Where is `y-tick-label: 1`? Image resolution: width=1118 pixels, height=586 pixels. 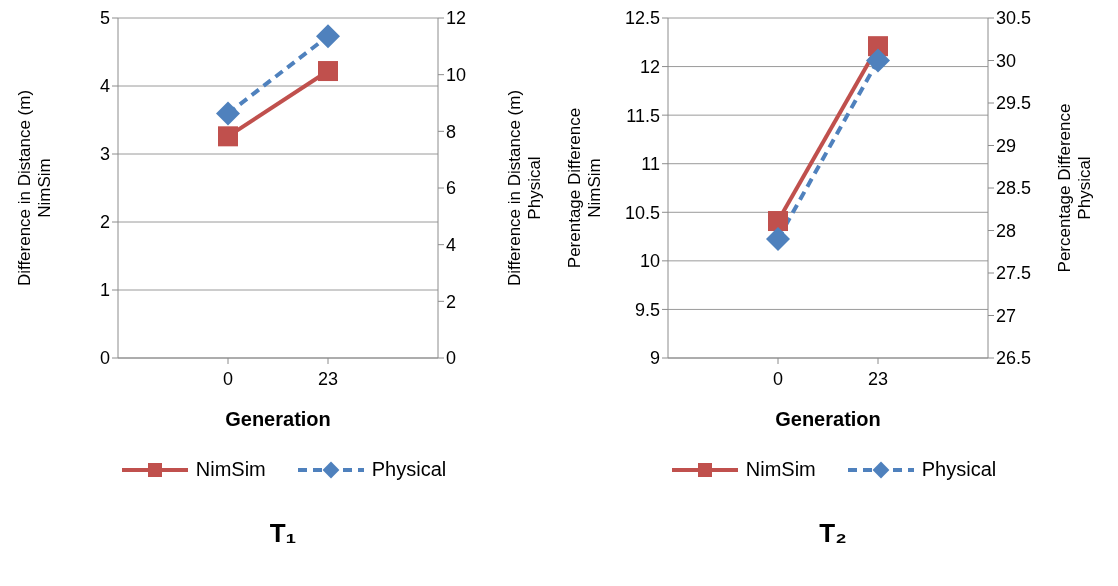 y-tick-label: 1 is located at coordinates (104, 290).